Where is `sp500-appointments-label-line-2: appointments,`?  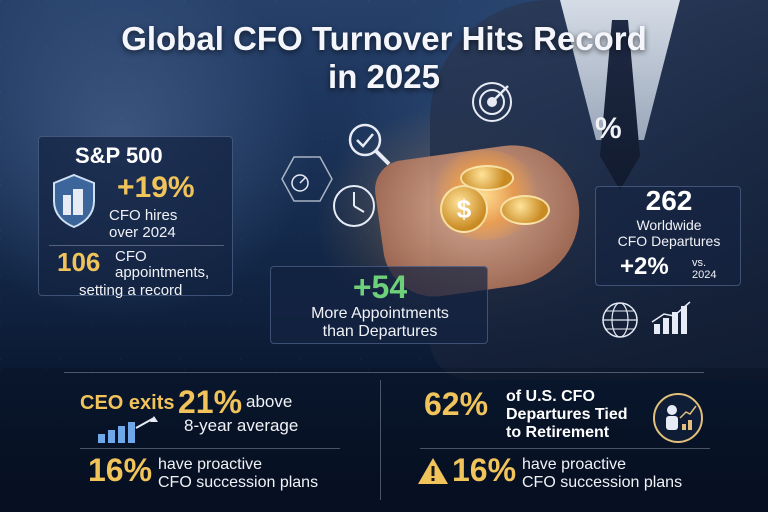 sp500-appointments-label-line-2: appointments, is located at coordinates (162, 272).